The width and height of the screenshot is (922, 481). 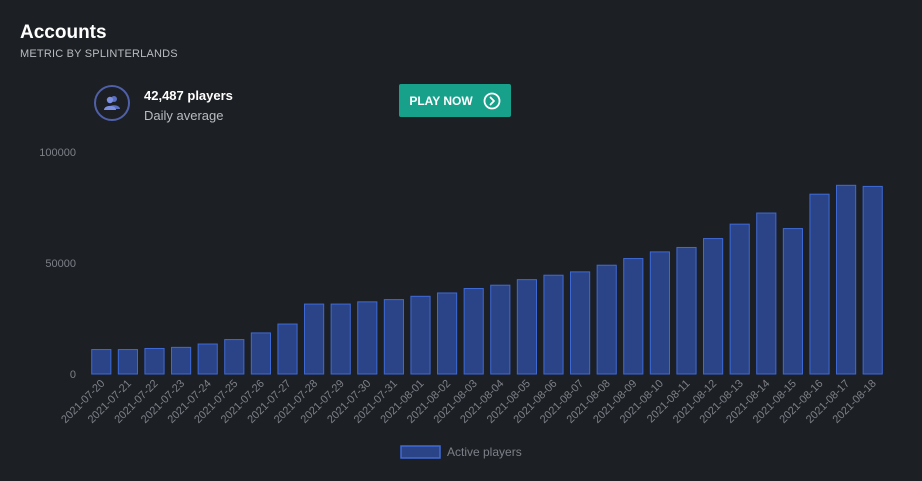 What do you see at coordinates (184, 115) in the screenshot?
I see `daily-average-label: Daily average` at bounding box center [184, 115].